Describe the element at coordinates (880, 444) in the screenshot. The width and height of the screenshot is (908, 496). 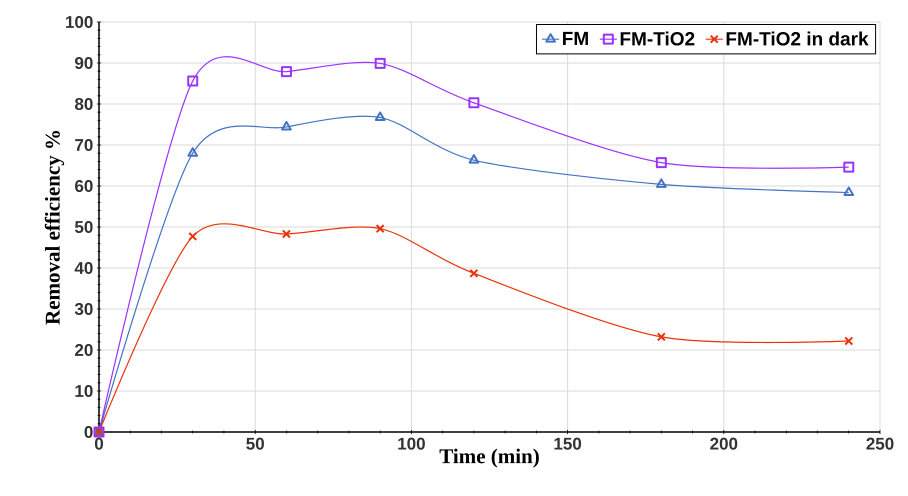
I see `x-tick-label: 250` at that location.